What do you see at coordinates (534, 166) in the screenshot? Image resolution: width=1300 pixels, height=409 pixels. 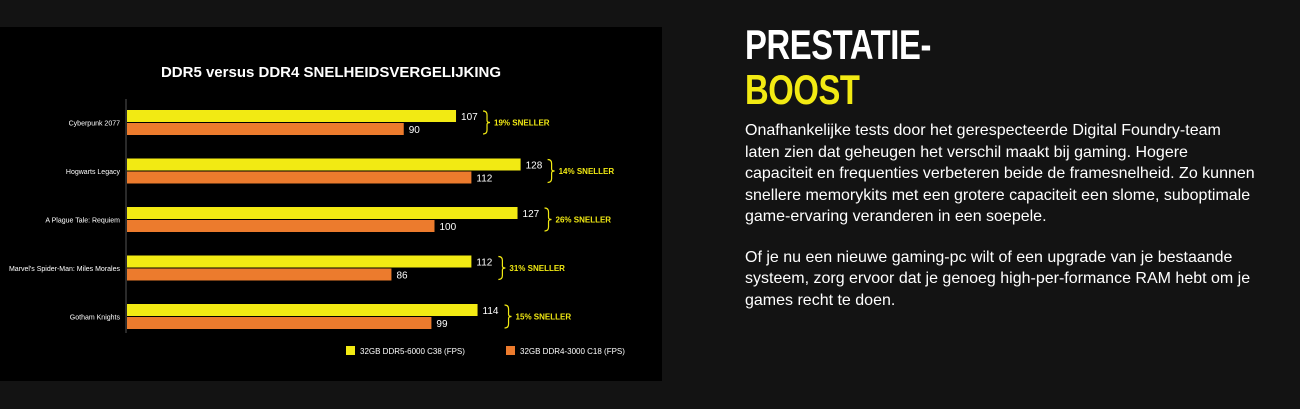 I see `value-label: 128` at bounding box center [534, 166].